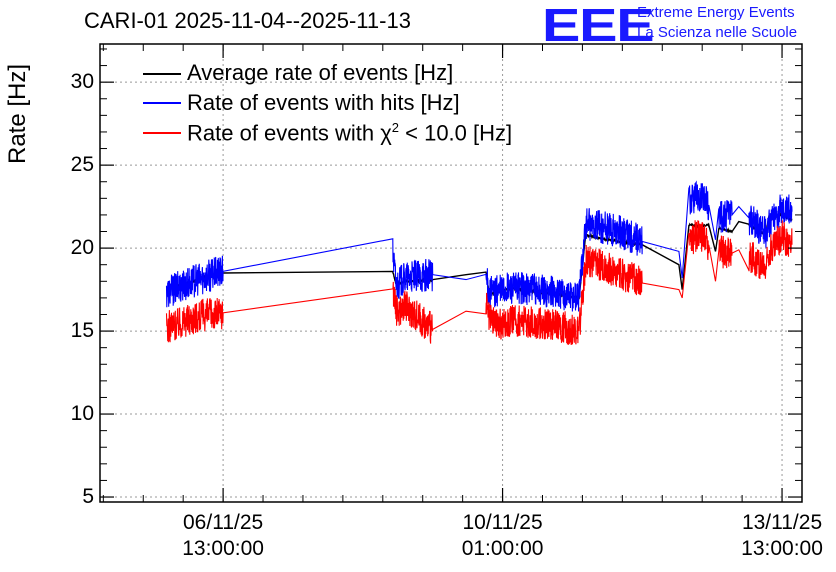 This screenshot has width=836, height=572. What do you see at coordinates (350, 133) in the screenshot?
I see `legend-entry-chi2: Rate of events with χ2 < 10.0 [Hz]` at bounding box center [350, 133].